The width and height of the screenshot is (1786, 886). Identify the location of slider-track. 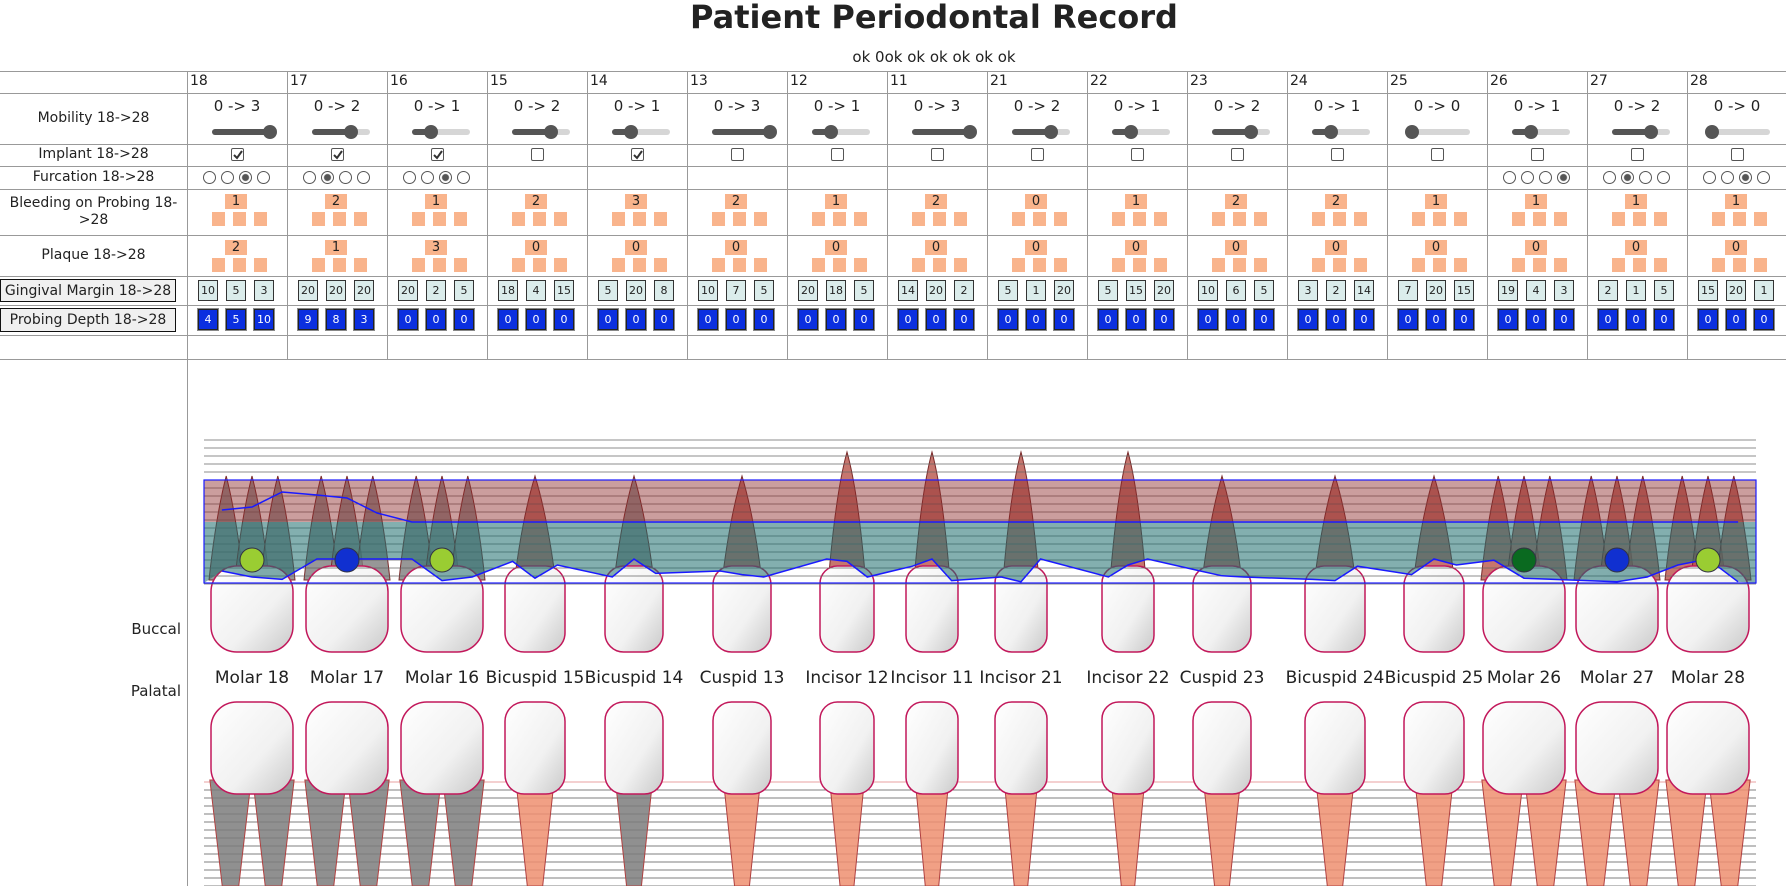
(641, 132).